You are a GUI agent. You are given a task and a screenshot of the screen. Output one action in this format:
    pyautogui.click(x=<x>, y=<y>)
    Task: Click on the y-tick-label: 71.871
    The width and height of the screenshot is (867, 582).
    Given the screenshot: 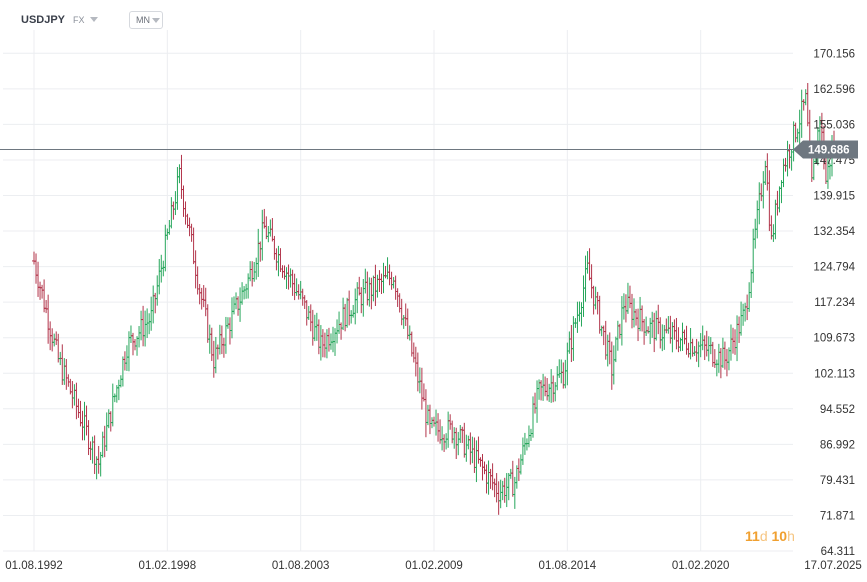 What is the action you would take?
    pyautogui.click(x=837, y=516)
    